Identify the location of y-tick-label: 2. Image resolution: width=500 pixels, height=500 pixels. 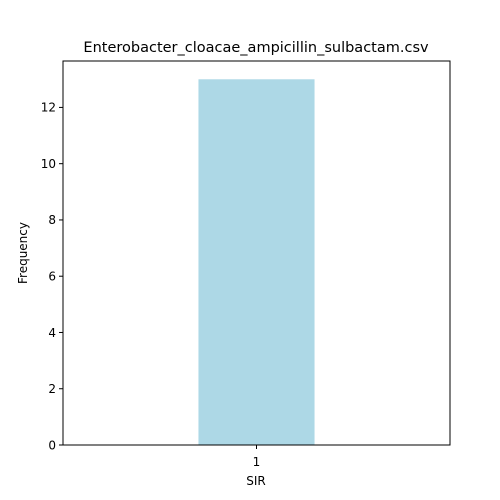
(52, 389).